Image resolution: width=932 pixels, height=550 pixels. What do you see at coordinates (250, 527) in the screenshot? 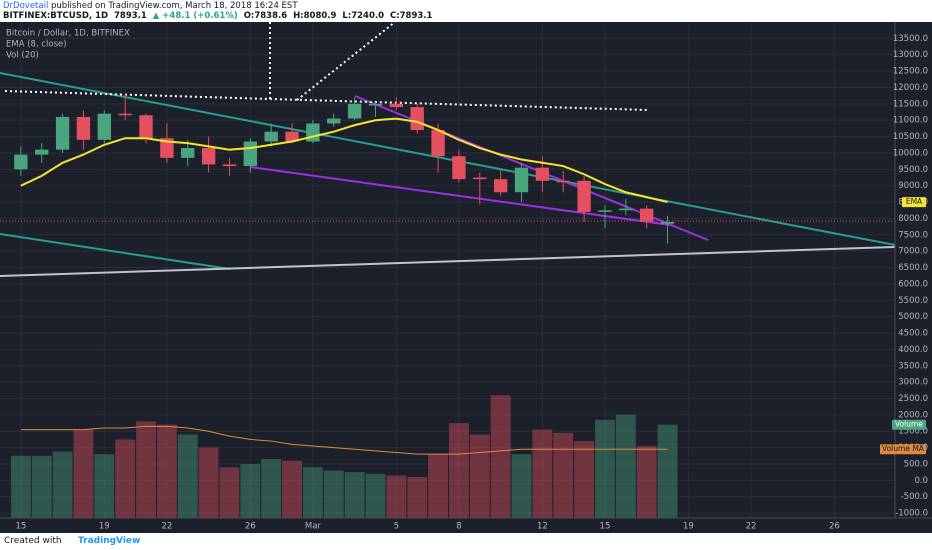
I see `x-tick-label: 26` at bounding box center [250, 527].